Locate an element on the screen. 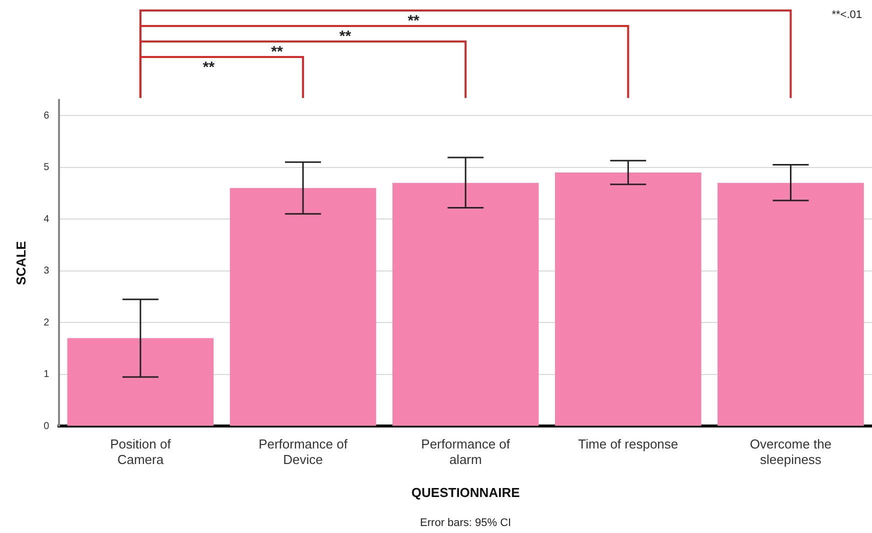 The image size is (872, 533). y-tick-label: 6 is located at coordinates (47, 116).